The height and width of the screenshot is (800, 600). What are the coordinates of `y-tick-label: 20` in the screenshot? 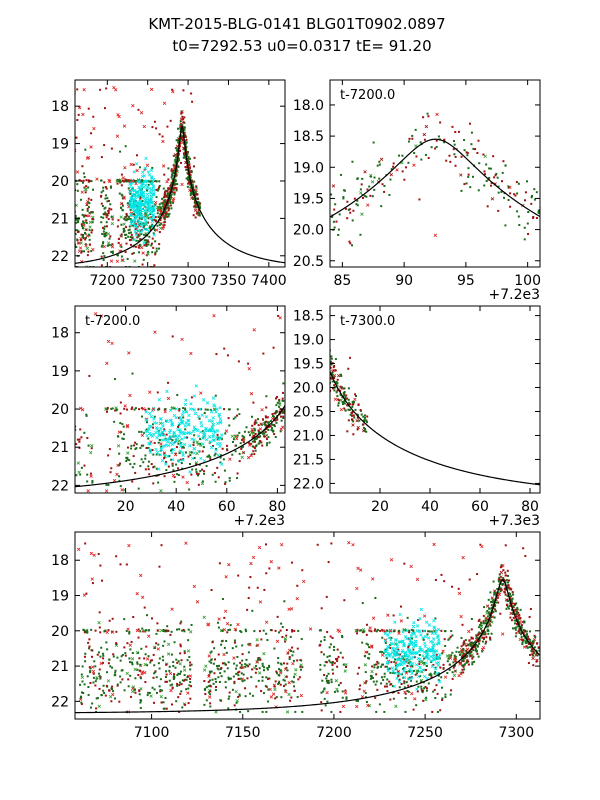 It's located at (60, 182).